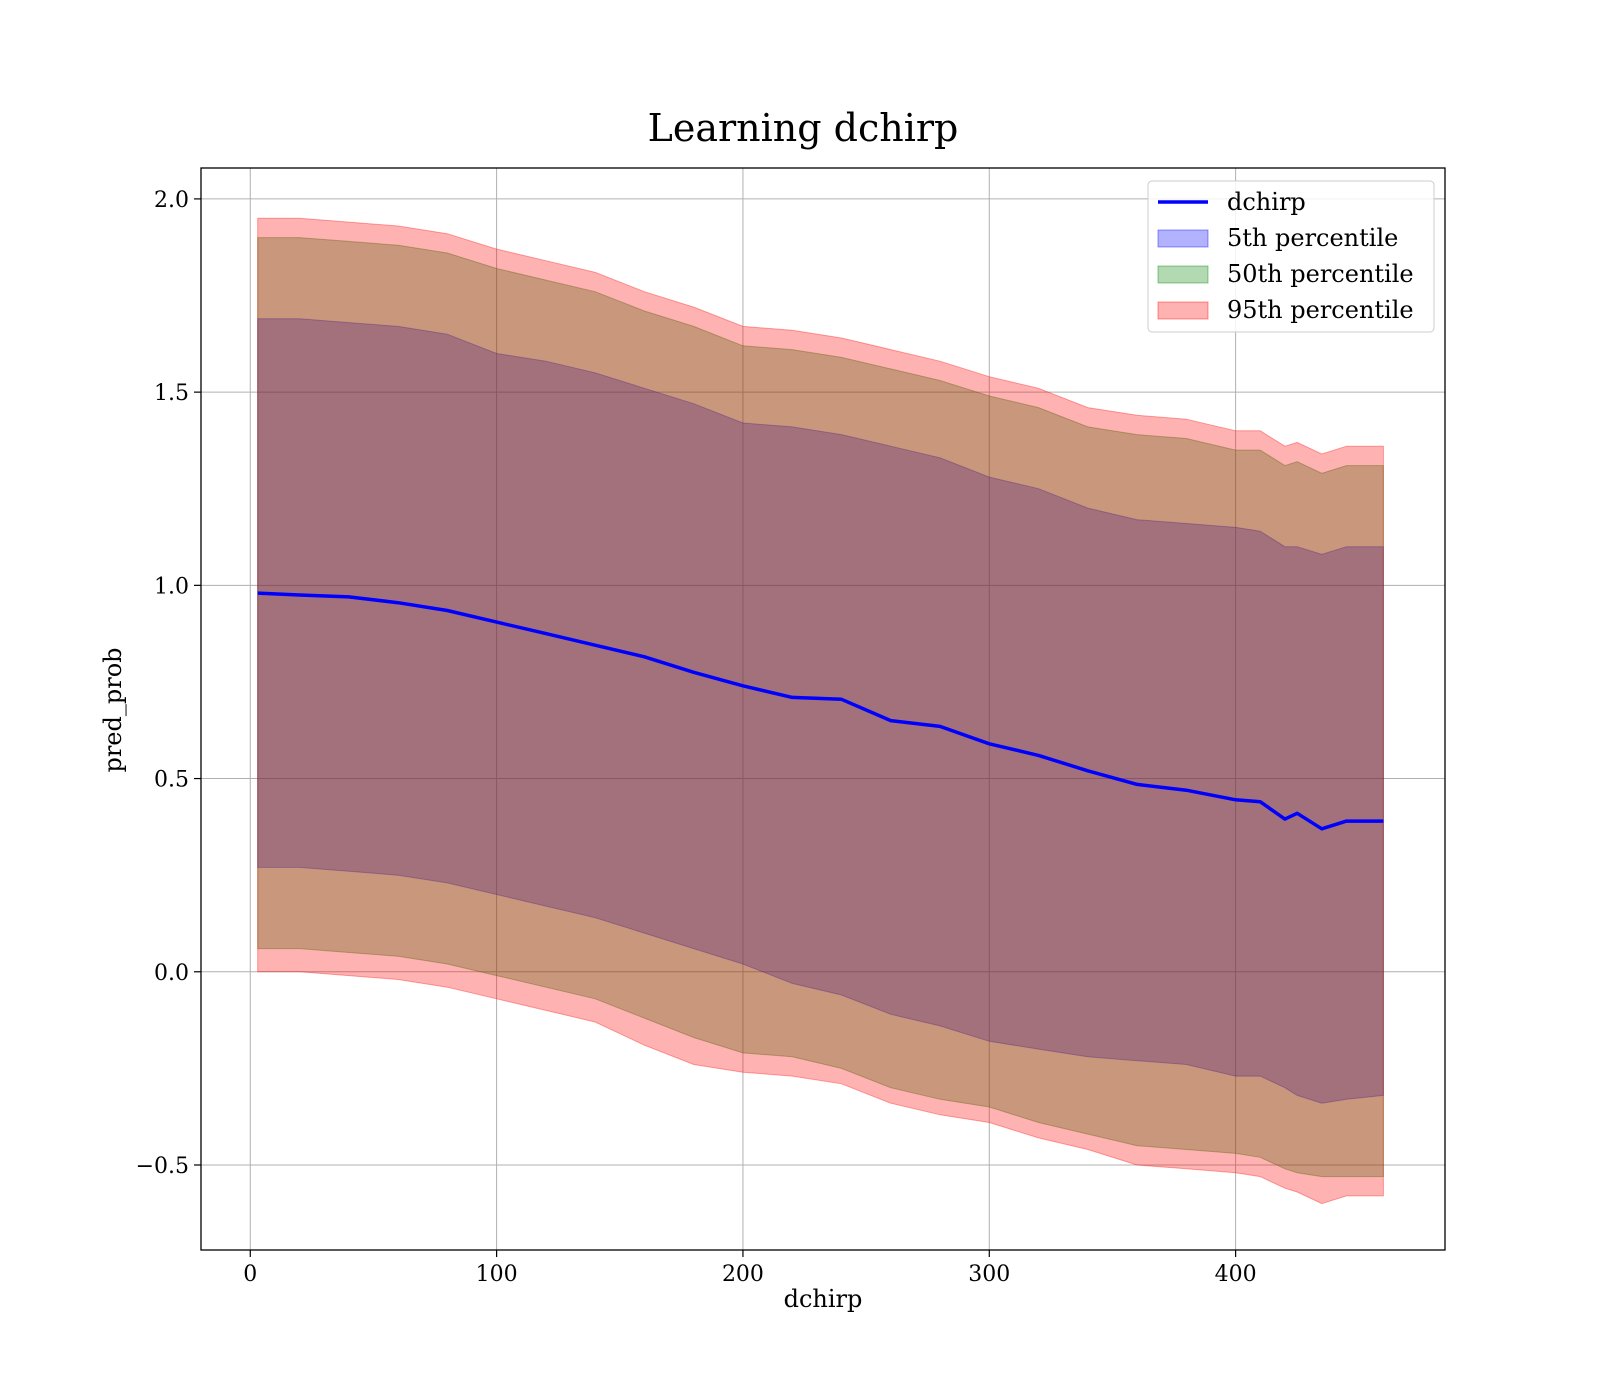 This screenshot has width=1600, height=1400. I want to click on x-tick-label: 300, so click(989, 1274).